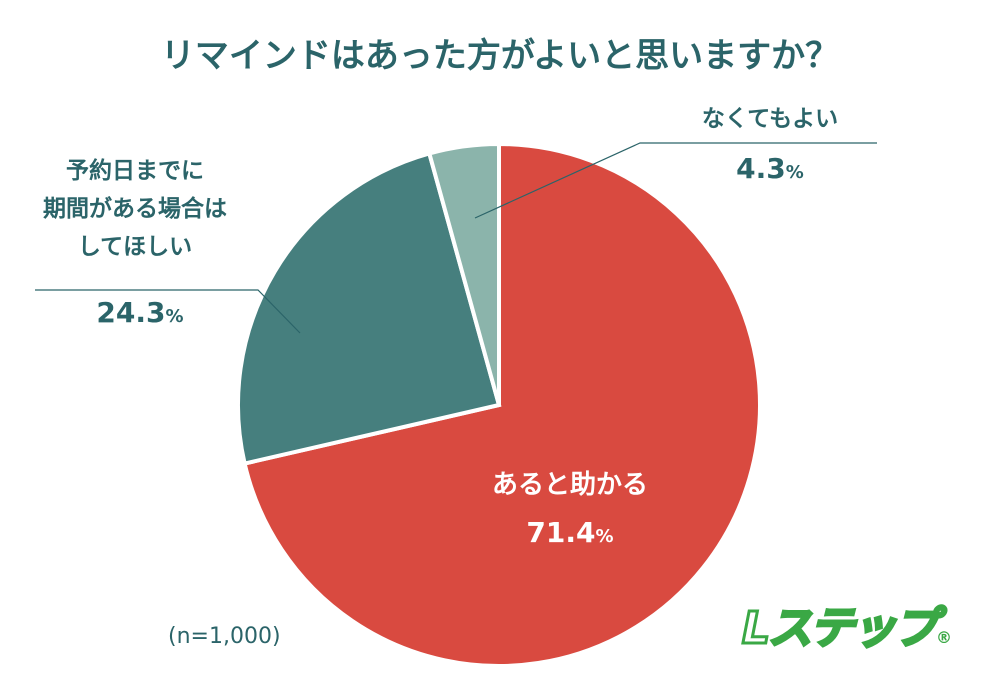 The image size is (1000, 694). I want to click on leader-line-right, so click(675, 180).